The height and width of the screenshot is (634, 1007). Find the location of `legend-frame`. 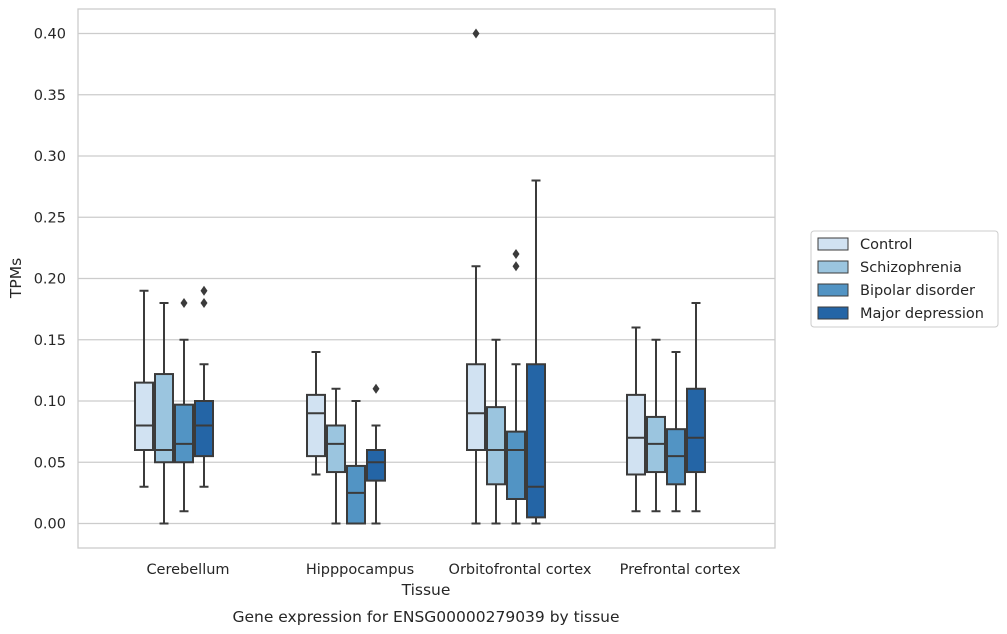

legend-frame is located at coordinates (904, 279).